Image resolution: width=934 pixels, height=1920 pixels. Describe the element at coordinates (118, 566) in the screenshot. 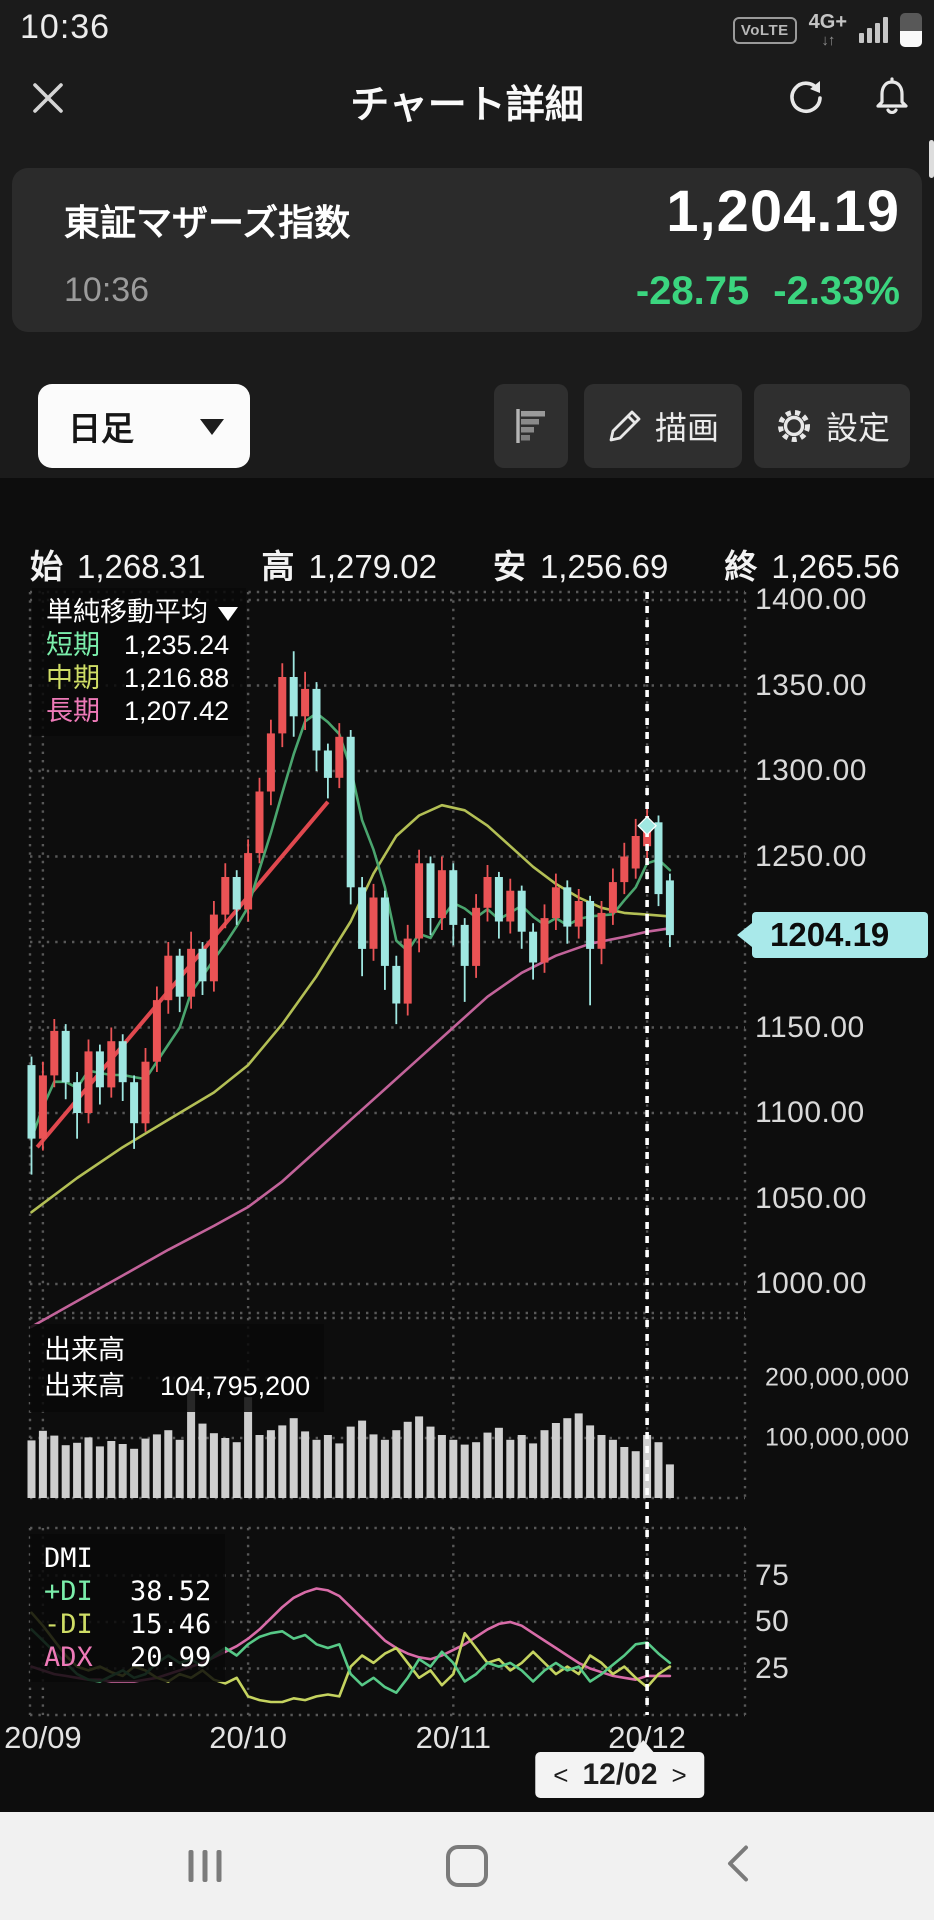

I see `ohlc-open: 始 1,268.31` at that location.